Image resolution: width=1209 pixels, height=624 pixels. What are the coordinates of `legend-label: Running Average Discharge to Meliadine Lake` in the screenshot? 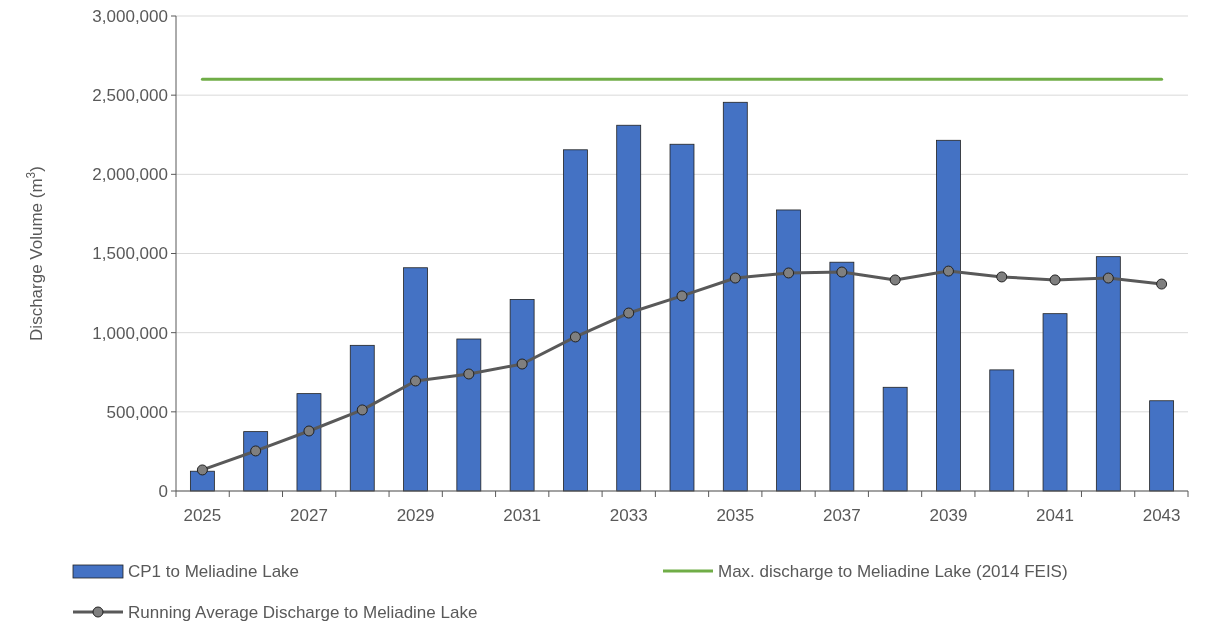 It's located at (303, 612).